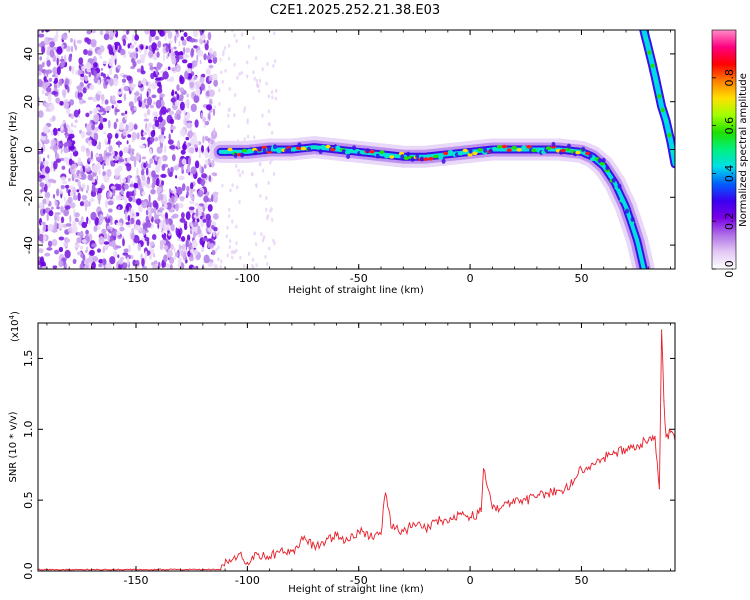 Image resolution: width=750 pixels, height=600 pixels. I want to click on spectrogram-ytick-label: 40, so click(28, 54).